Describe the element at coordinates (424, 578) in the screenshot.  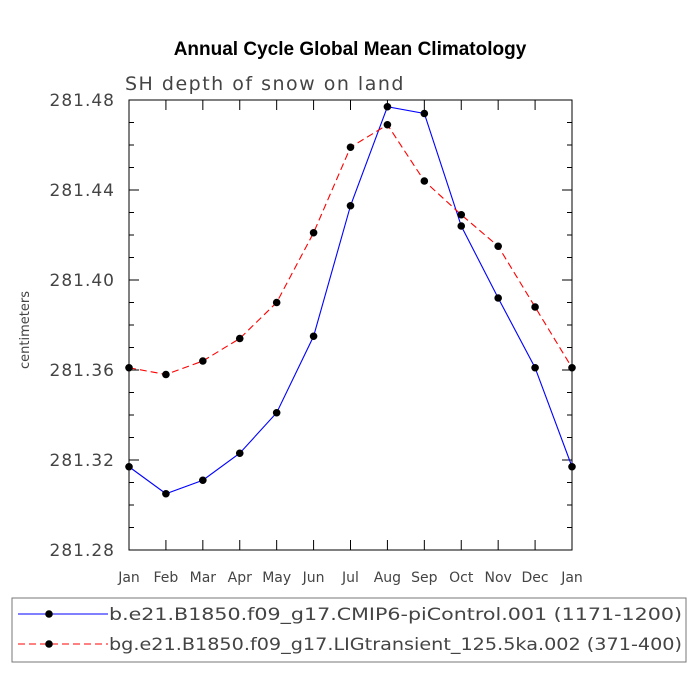
I see `x-tick-label: Sep` at that location.